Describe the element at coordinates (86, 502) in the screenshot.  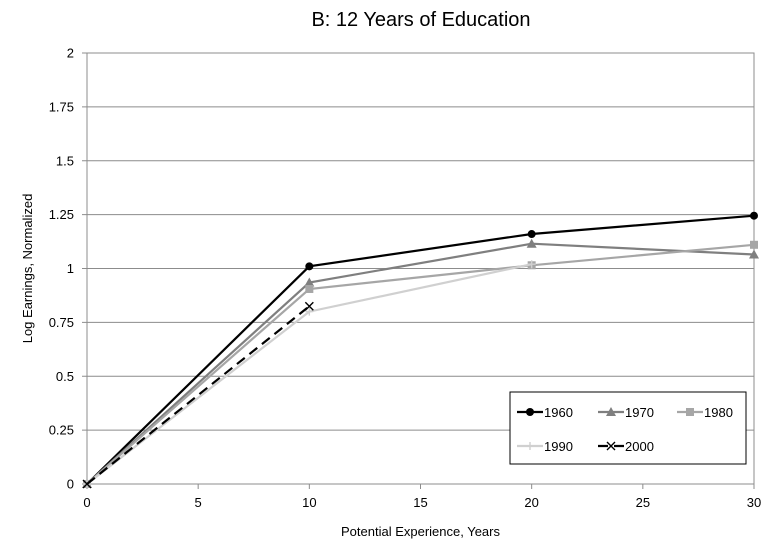
I see `x-tick-label: 0` at that location.